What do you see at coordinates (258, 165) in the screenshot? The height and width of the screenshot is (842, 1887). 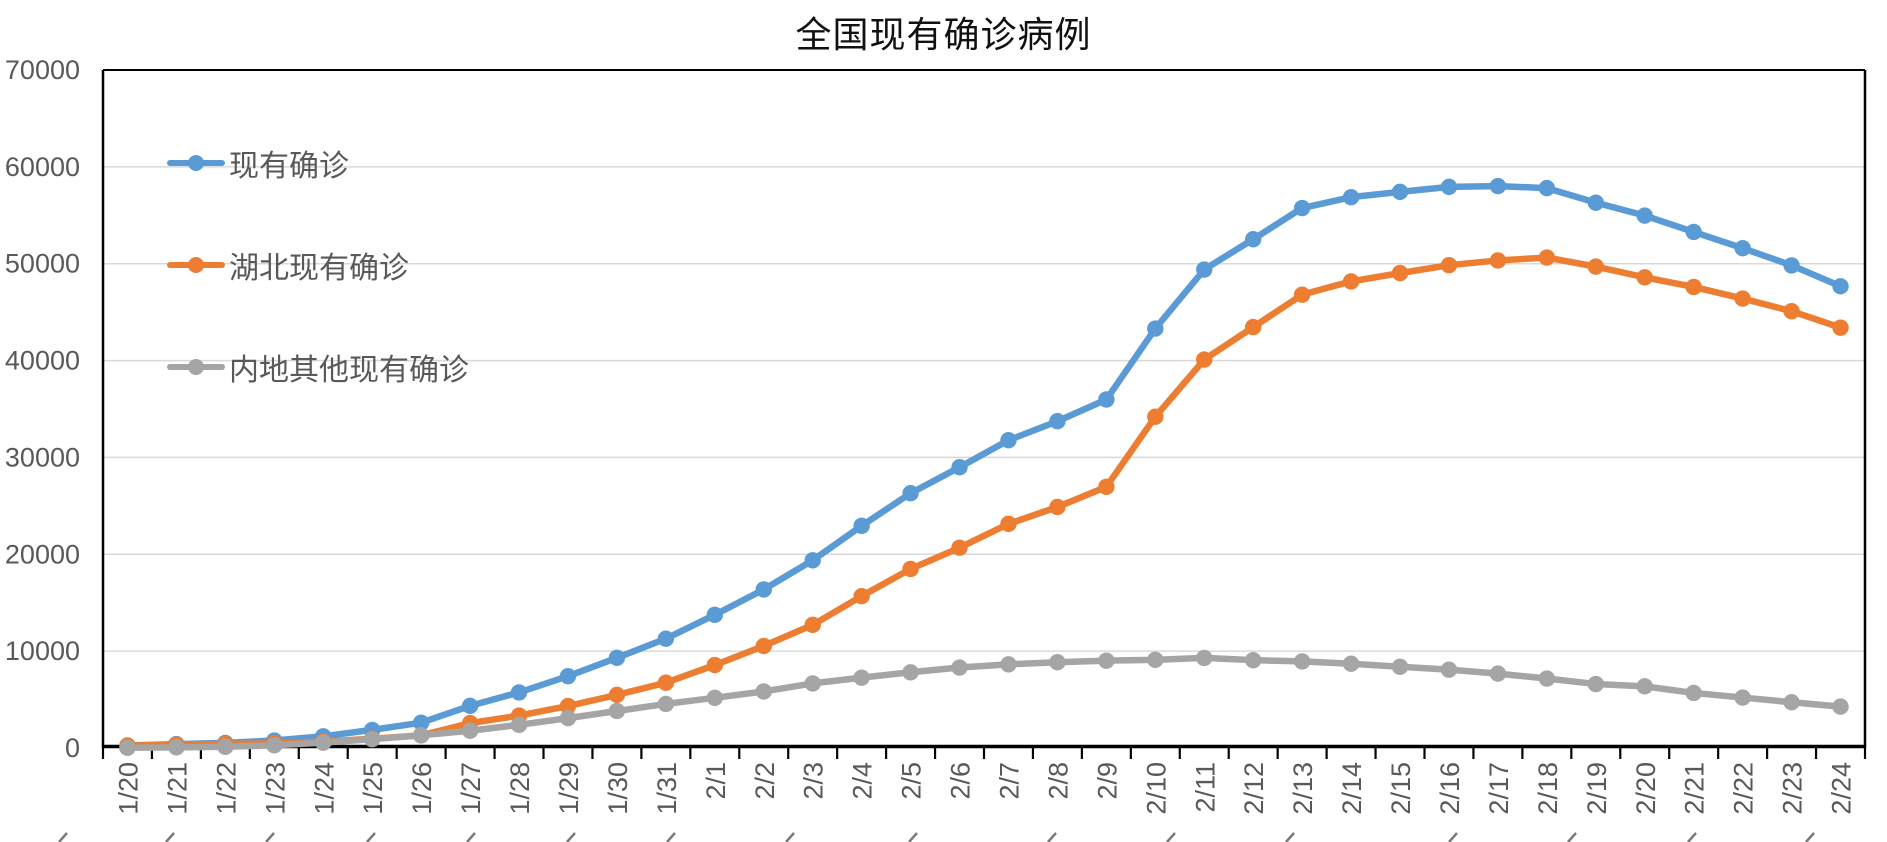 I see `legend-item-national: 现有确诊` at bounding box center [258, 165].